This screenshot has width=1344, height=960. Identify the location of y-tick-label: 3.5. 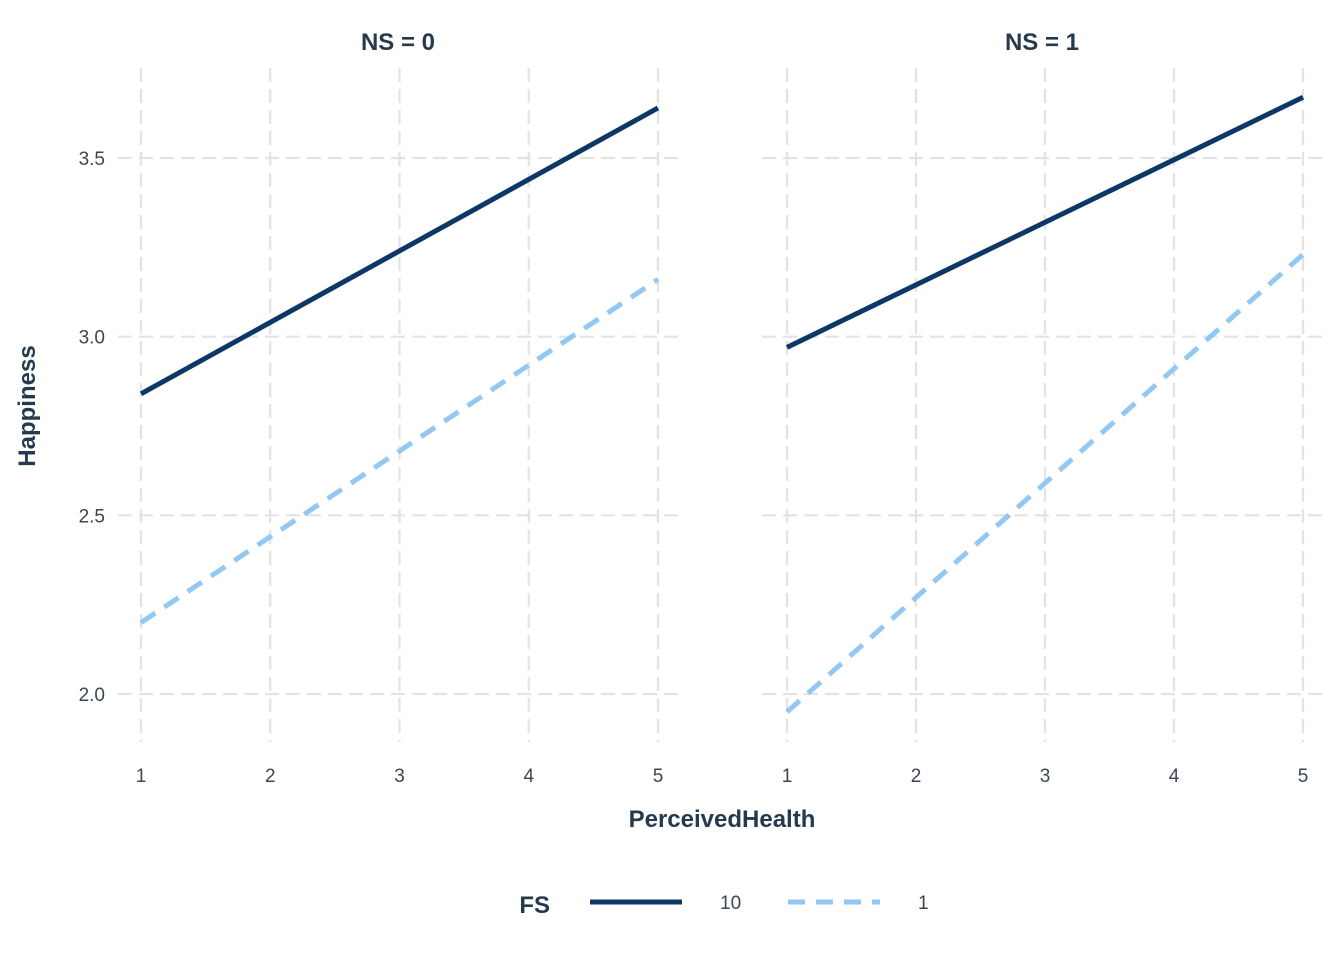
(92, 159).